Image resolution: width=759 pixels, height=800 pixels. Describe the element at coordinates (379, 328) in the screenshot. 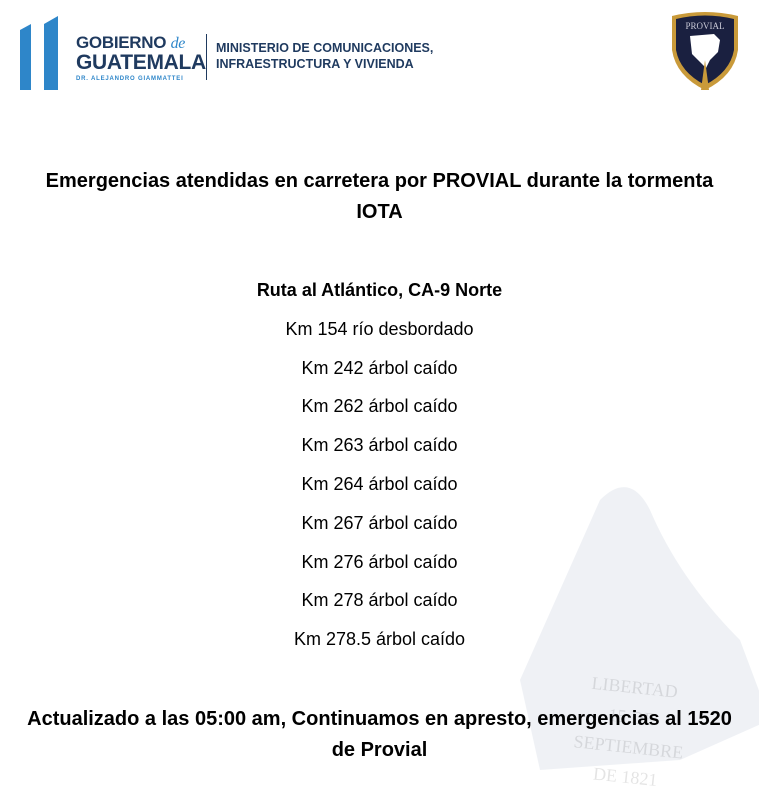

I see `list-item: Km 154 río desbordado` at that location.